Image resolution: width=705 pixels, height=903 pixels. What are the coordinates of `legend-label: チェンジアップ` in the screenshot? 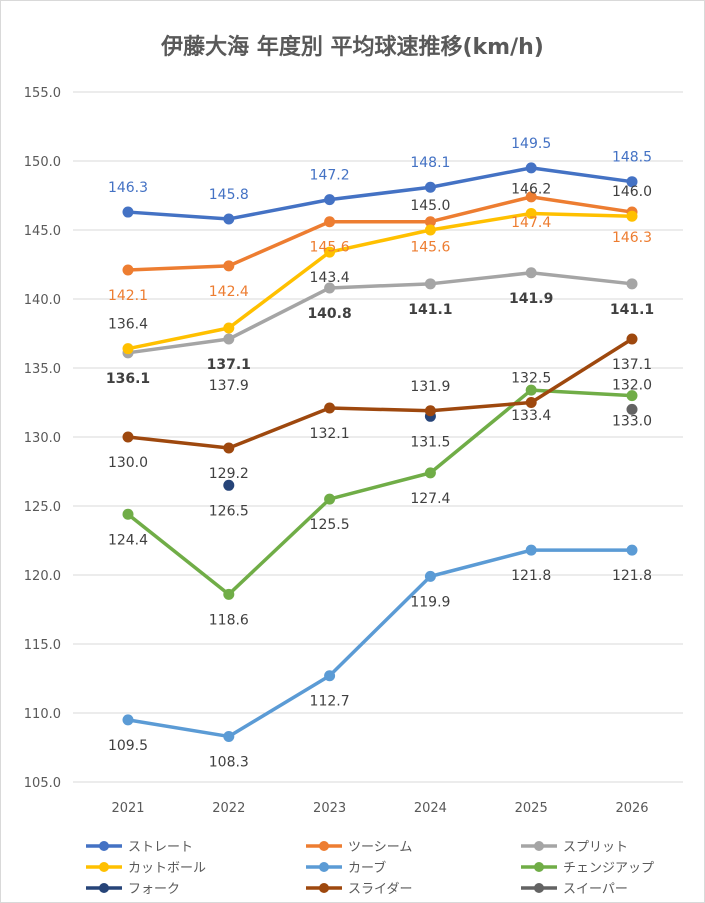 It's located at (608, 868).